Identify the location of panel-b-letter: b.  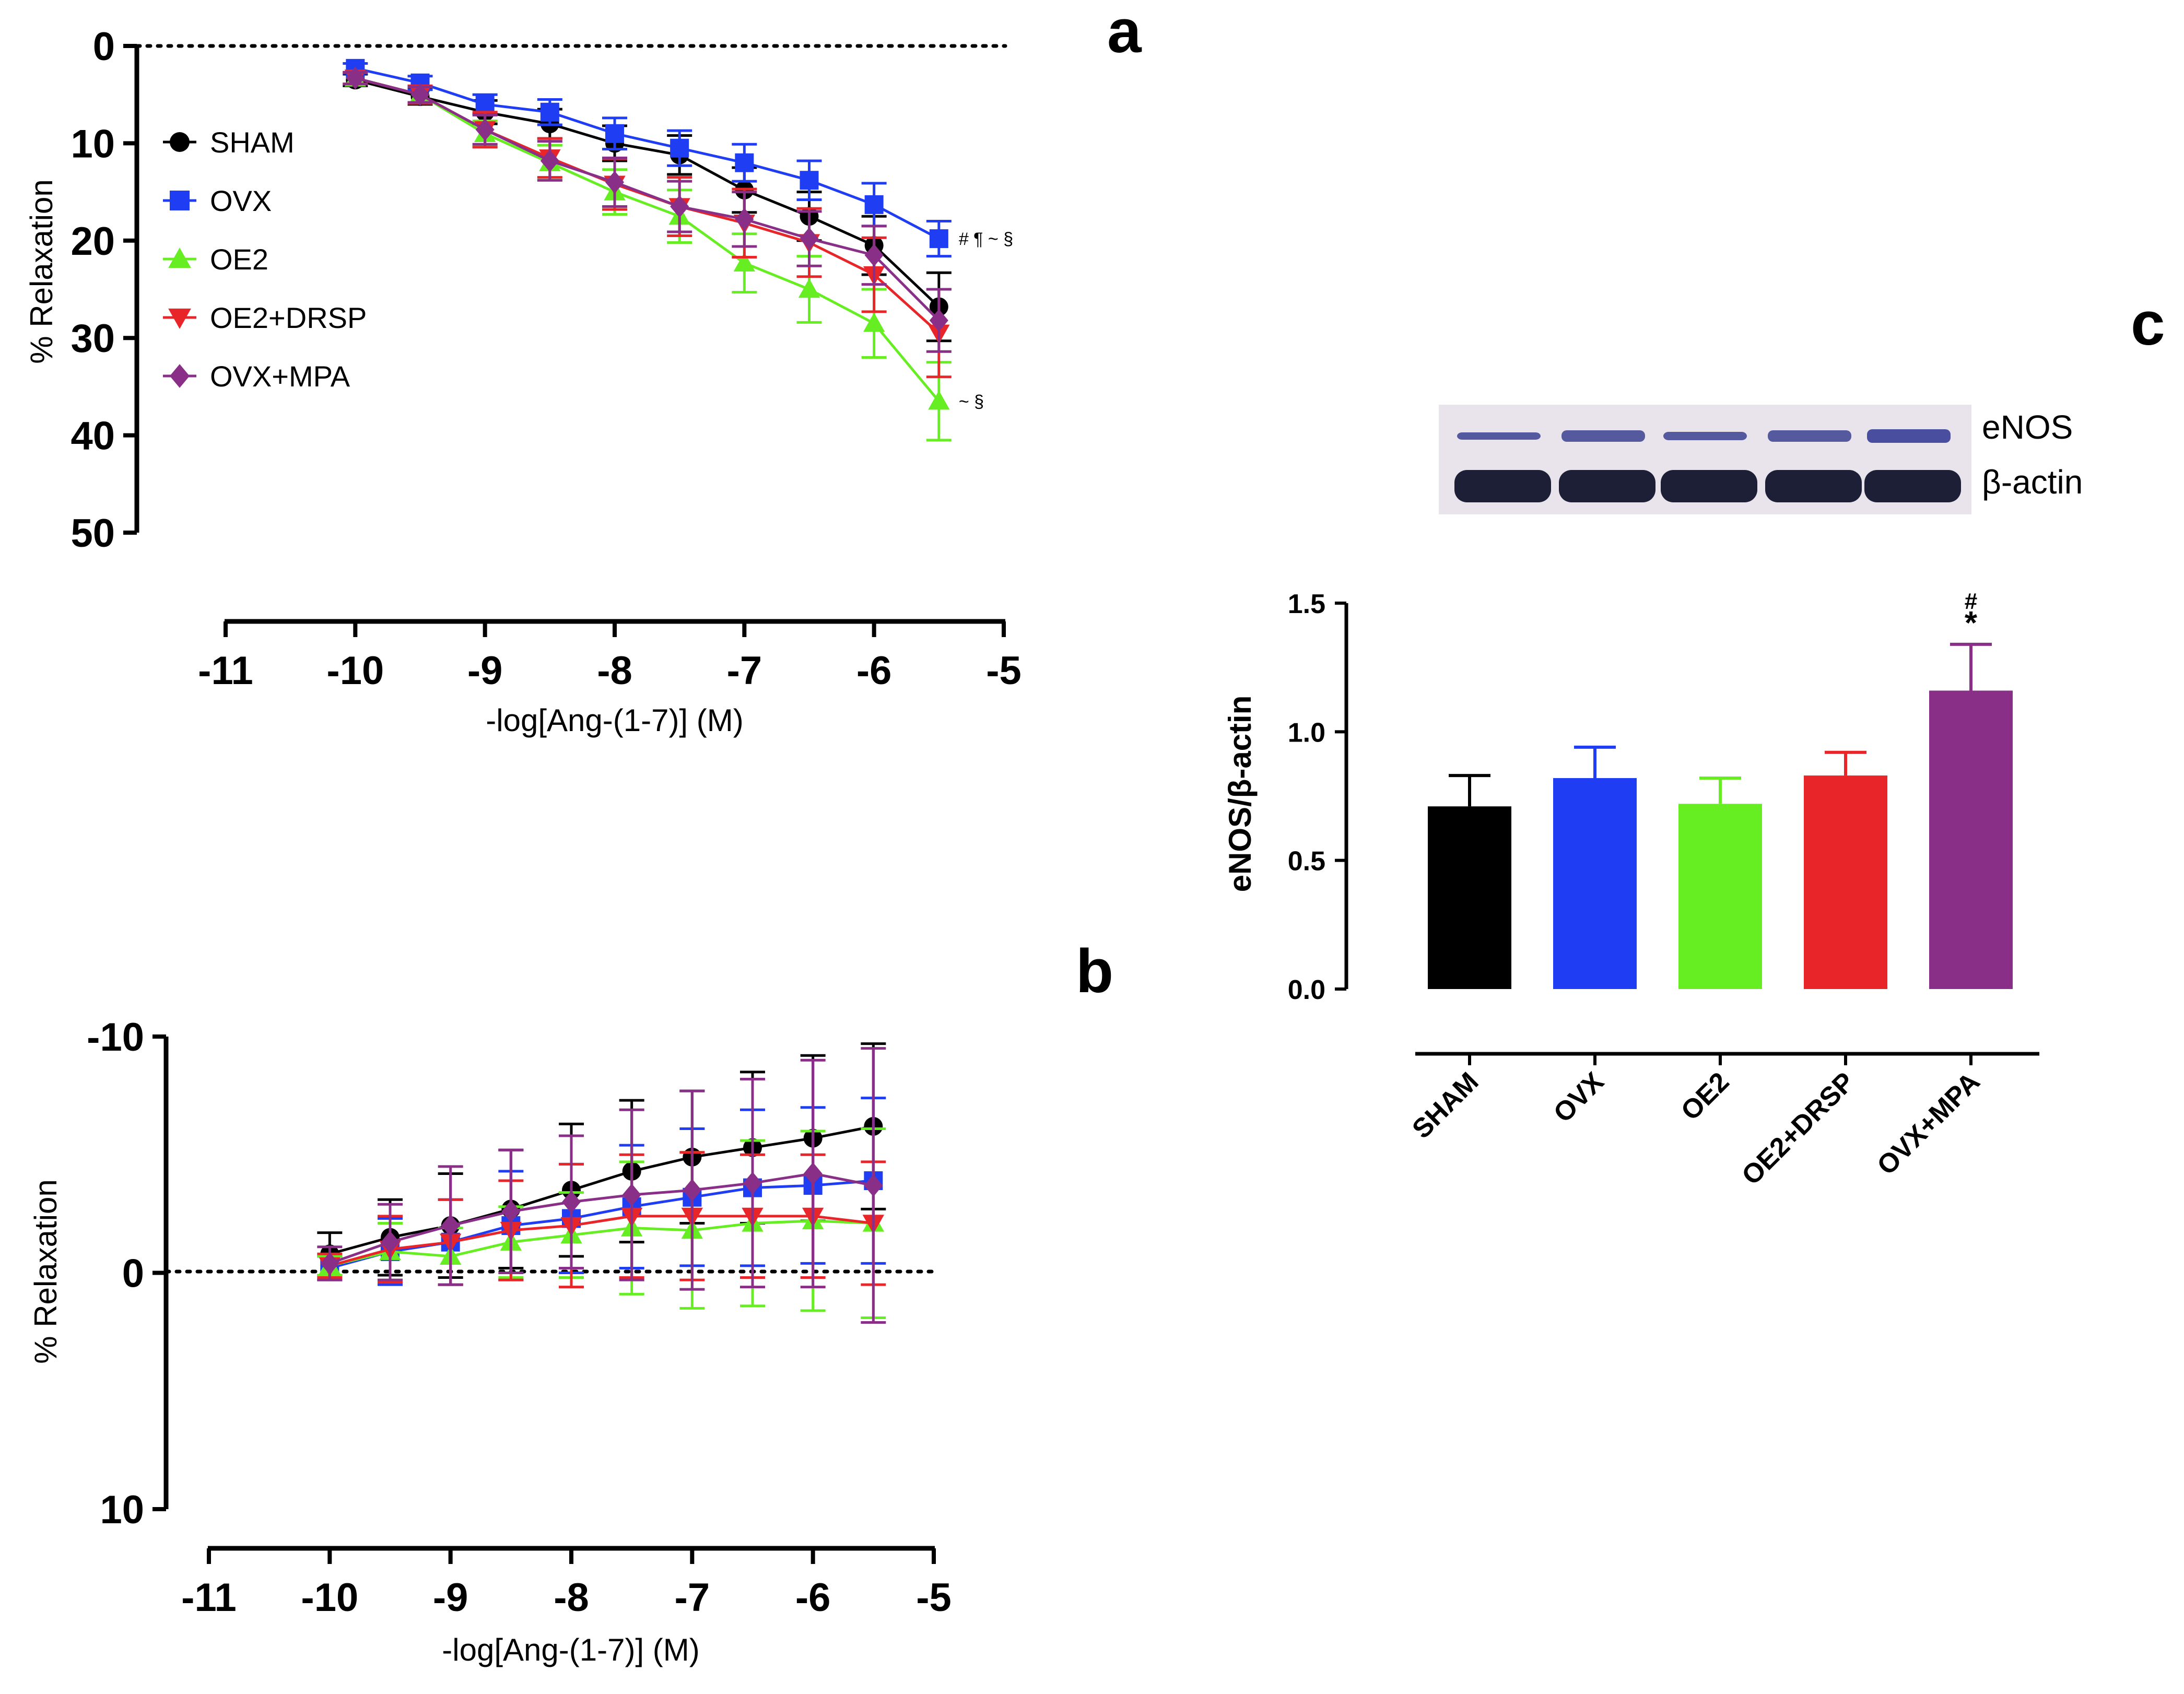
(1094, 971).